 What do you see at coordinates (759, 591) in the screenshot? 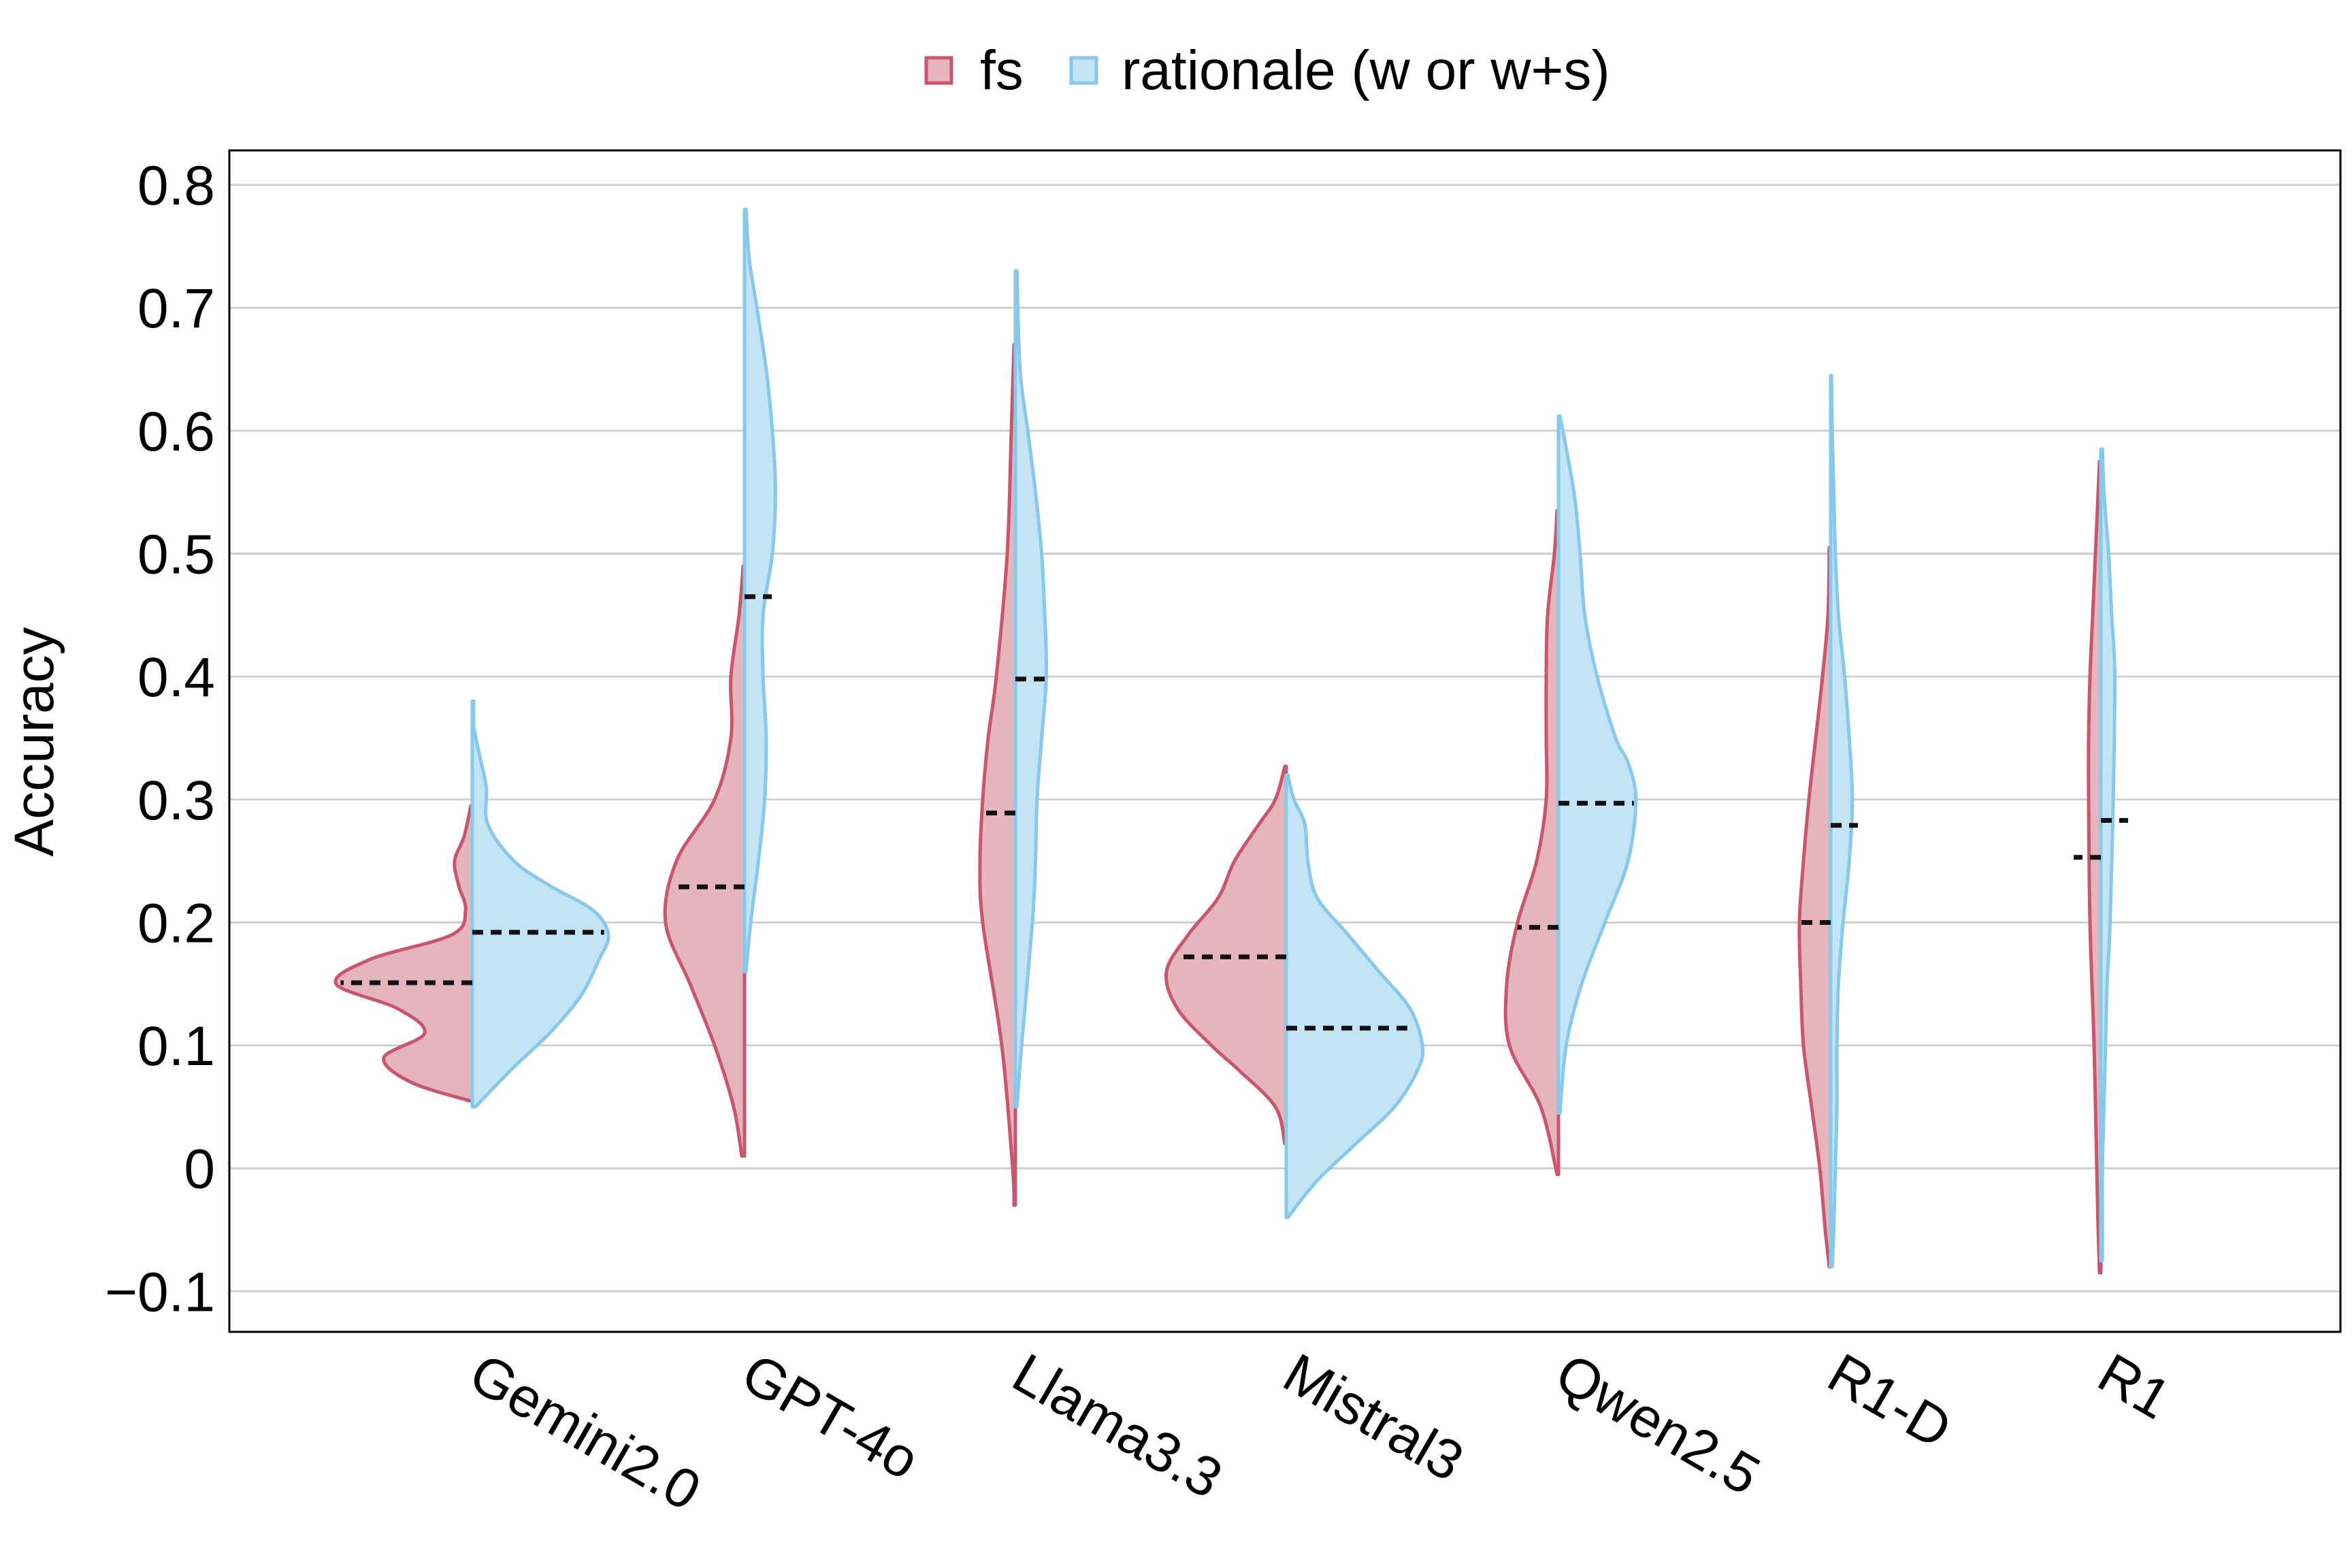
I see `violin-rationale-gpt-4o` at bounding box center [759, 591].